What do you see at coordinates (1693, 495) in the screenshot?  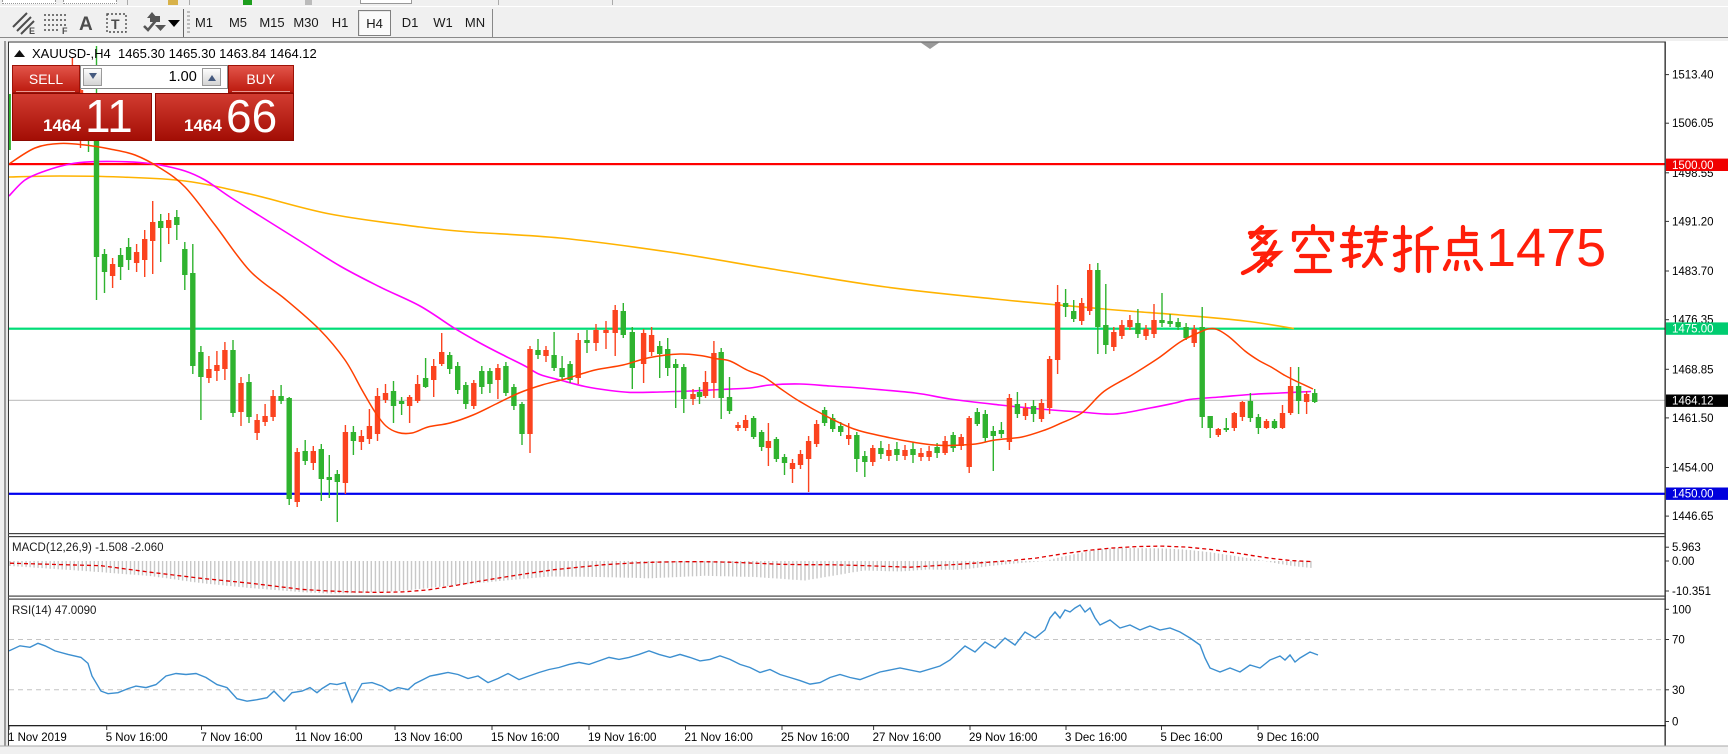 I see `svg-text: 1450.00` at bounding box center [1693, 495].